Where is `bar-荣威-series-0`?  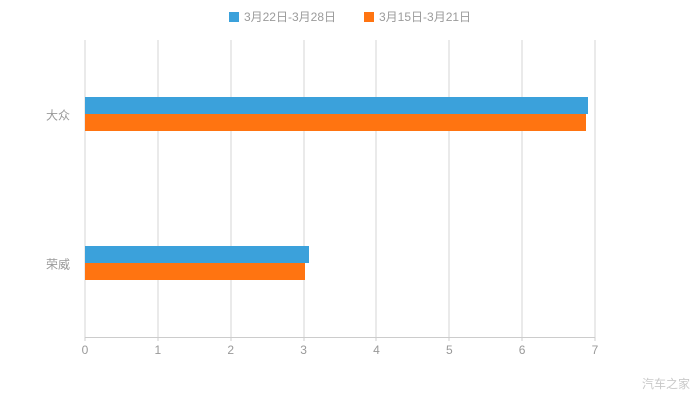
bar-荣威-series-0 is located at coordinates (197, 254).